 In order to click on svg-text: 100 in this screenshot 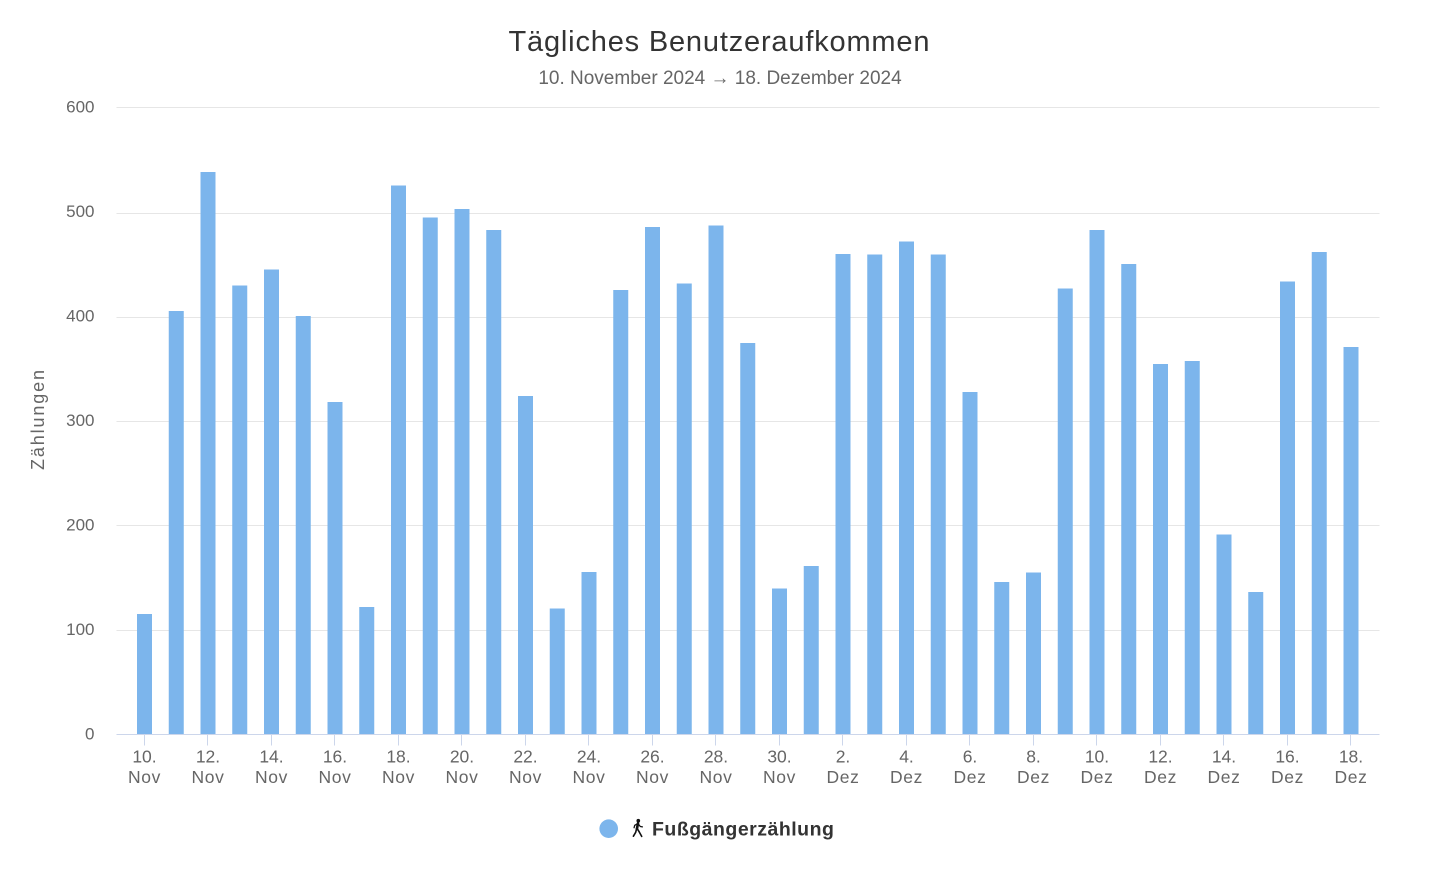, I will do `click(80, 629)`.